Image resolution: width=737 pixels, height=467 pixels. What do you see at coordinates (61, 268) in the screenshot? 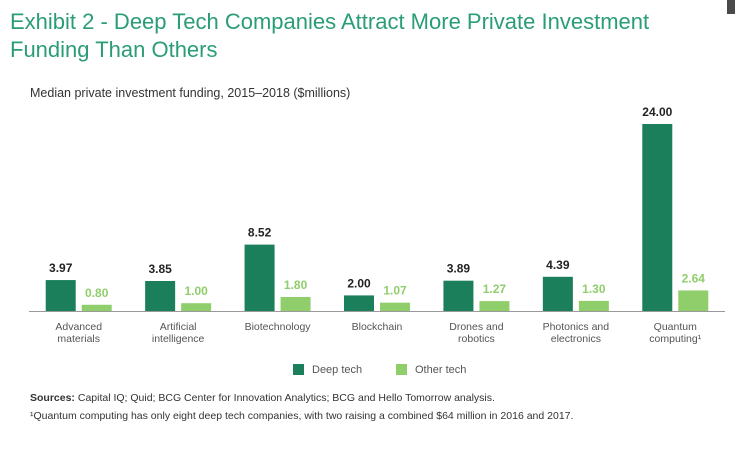
I see `data-label-deep-tech-0: 3.97` at bounding box center [61, 268].